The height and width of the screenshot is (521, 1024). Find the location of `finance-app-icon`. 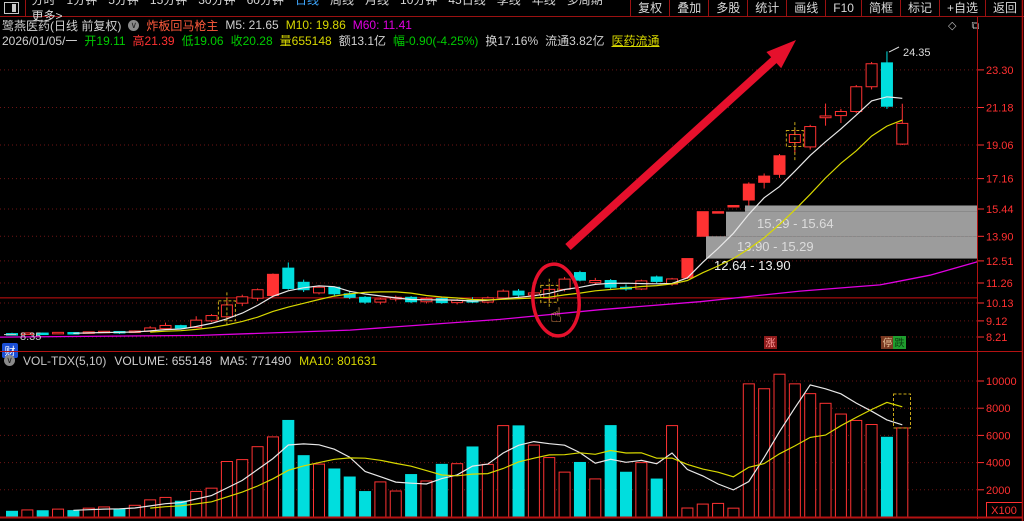

finance-app-icon is located at coordinates (10, 350).